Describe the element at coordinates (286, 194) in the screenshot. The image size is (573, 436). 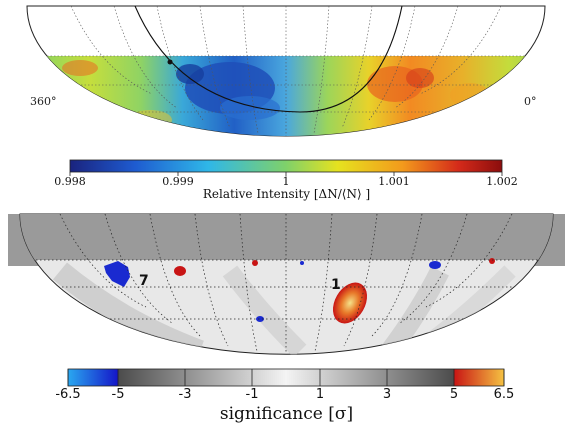
I see `intensity-colorbar-title: Relative Intensity [ΔN/⟨N⟩ ]` at that location.